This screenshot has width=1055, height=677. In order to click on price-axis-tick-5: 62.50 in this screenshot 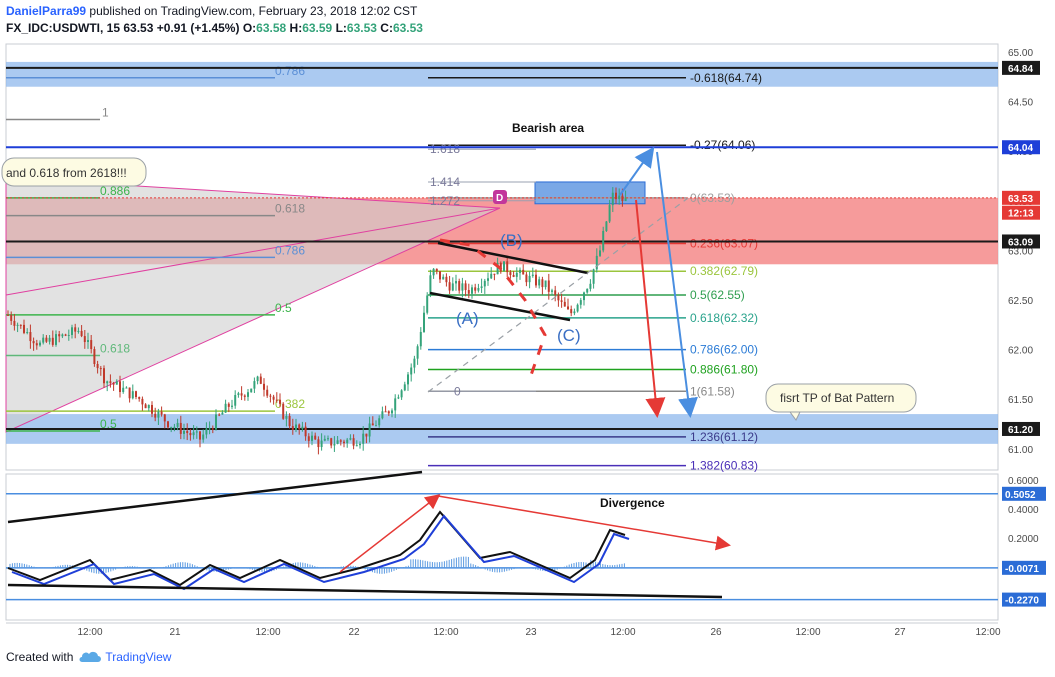, I will do `click(1020, 301)`.